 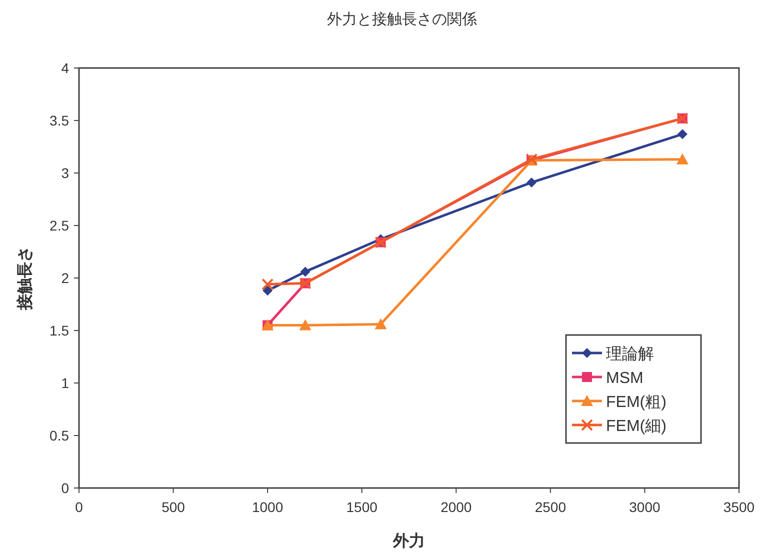 I want to click on x-tick-label: 1500, so click(x=362, y=507).